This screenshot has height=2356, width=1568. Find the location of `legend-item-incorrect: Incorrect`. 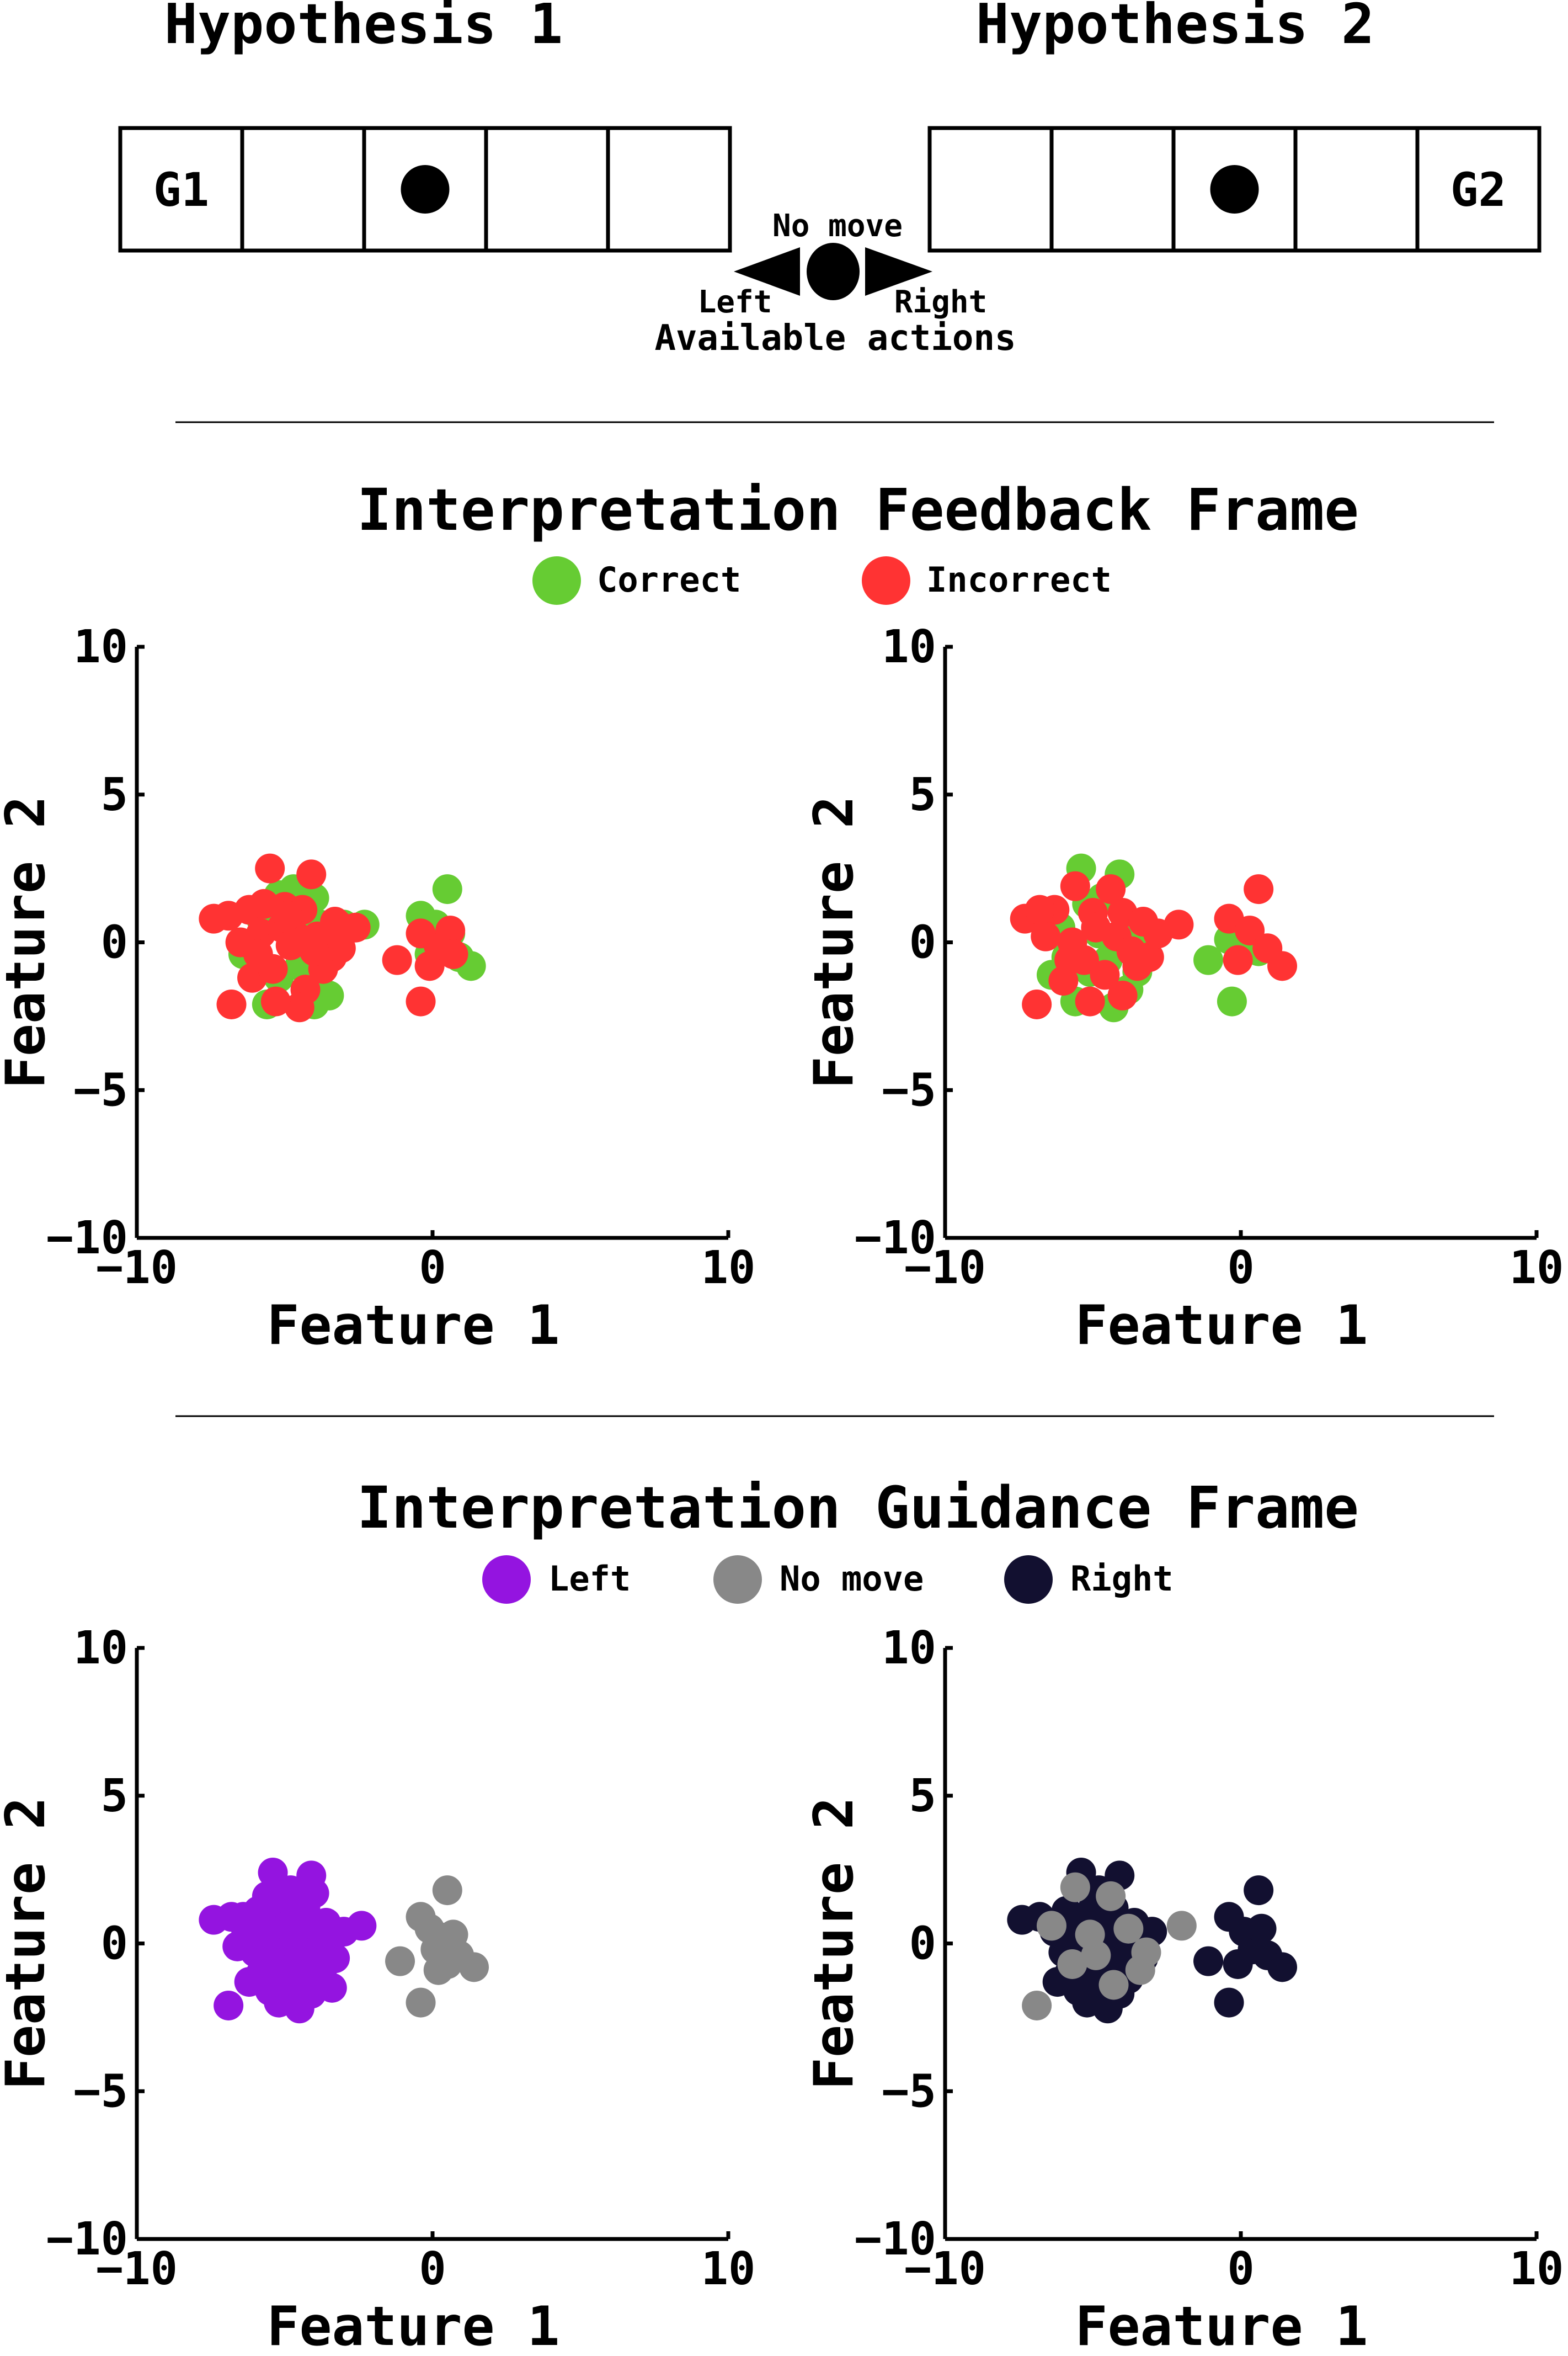

legend-item-incorrect: Incorrect is located at coordinates (987, 580).